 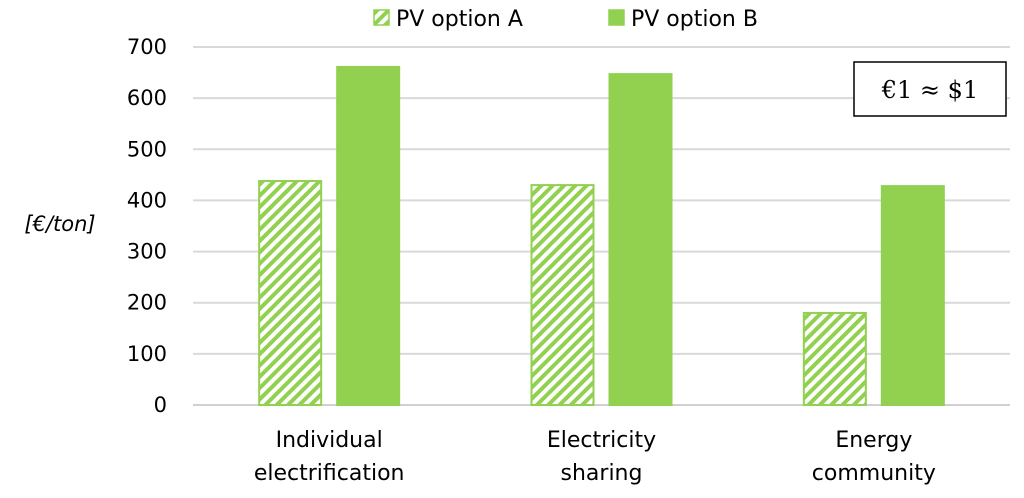 I want to click on y-tick-label: 300, so click(x=147, y=252).